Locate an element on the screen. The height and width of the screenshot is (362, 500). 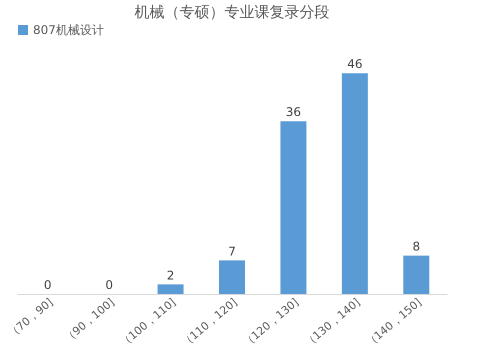
x-tick-label: （70，90] is located at coordinates (30, 318).